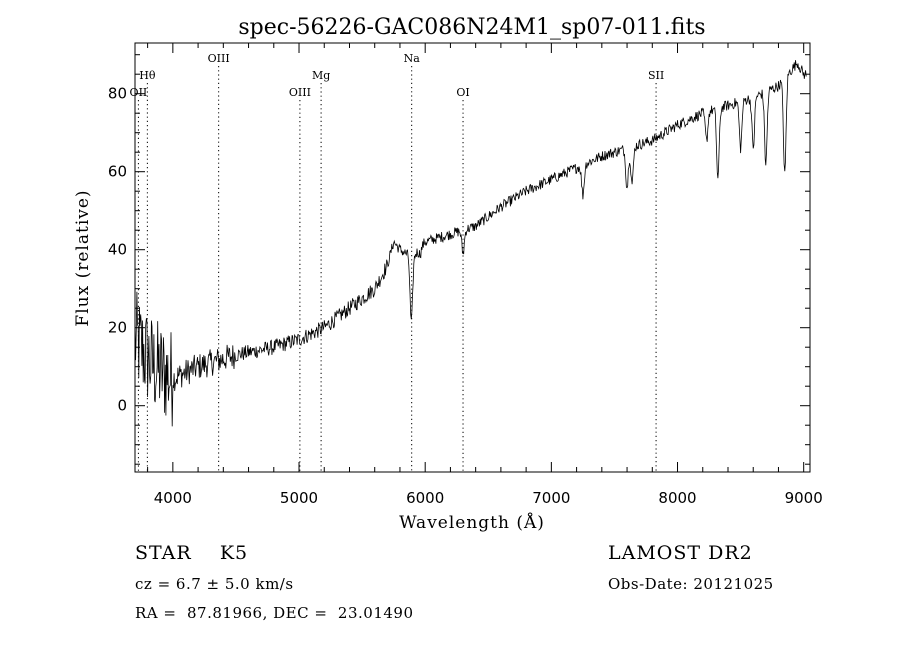 Image resolution: width=900 pixels, height=650 pixels. Describe the element at coordinates (462, 92) in the screenshot. I see `spectral-line-label: OI` at that location.